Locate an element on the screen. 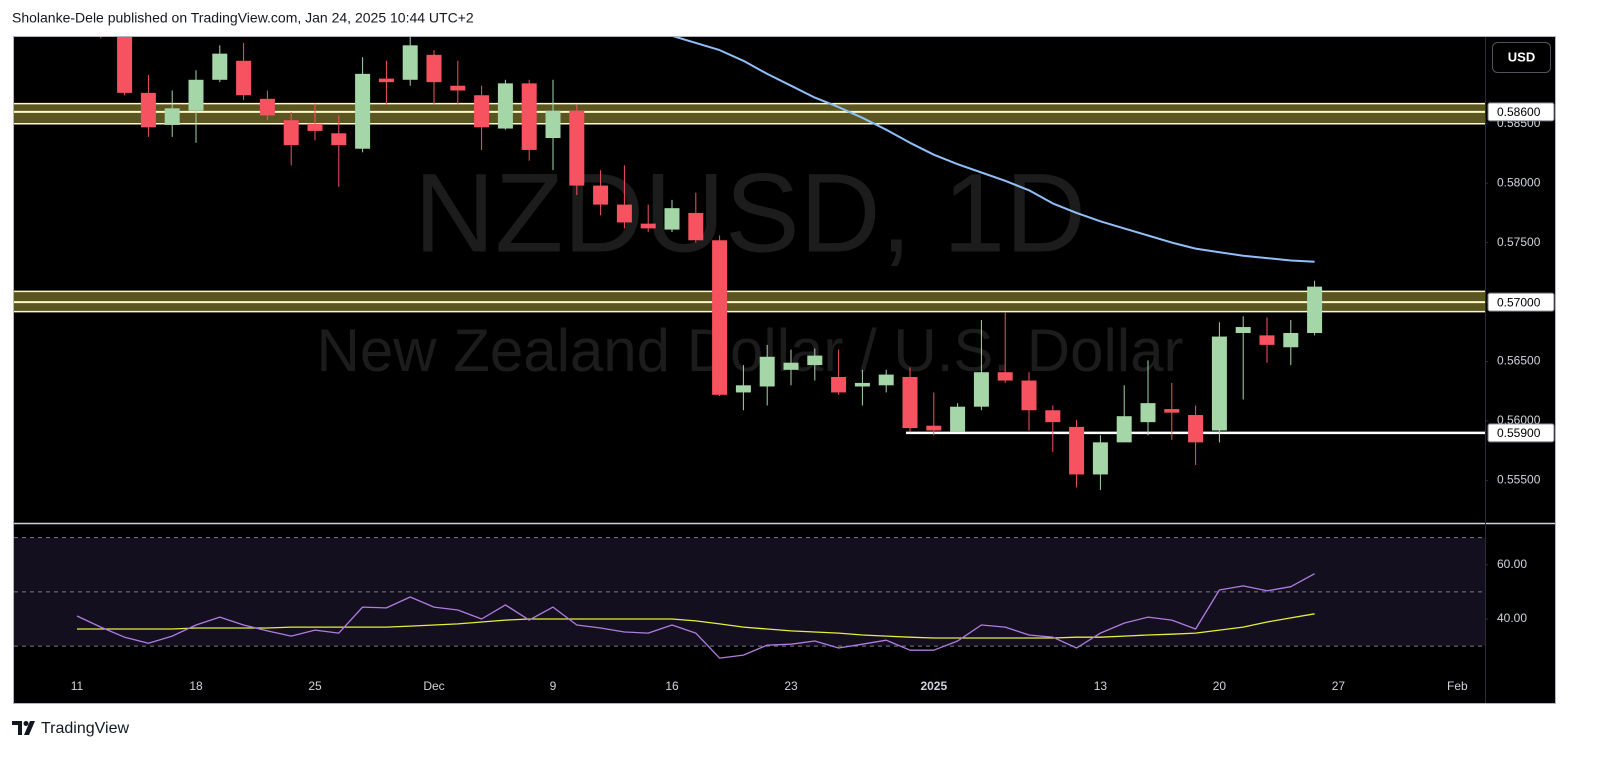 The height and width of the screenshot is (766, 1600). x-tick-label: 27 is located at coordinates (1339, 686).